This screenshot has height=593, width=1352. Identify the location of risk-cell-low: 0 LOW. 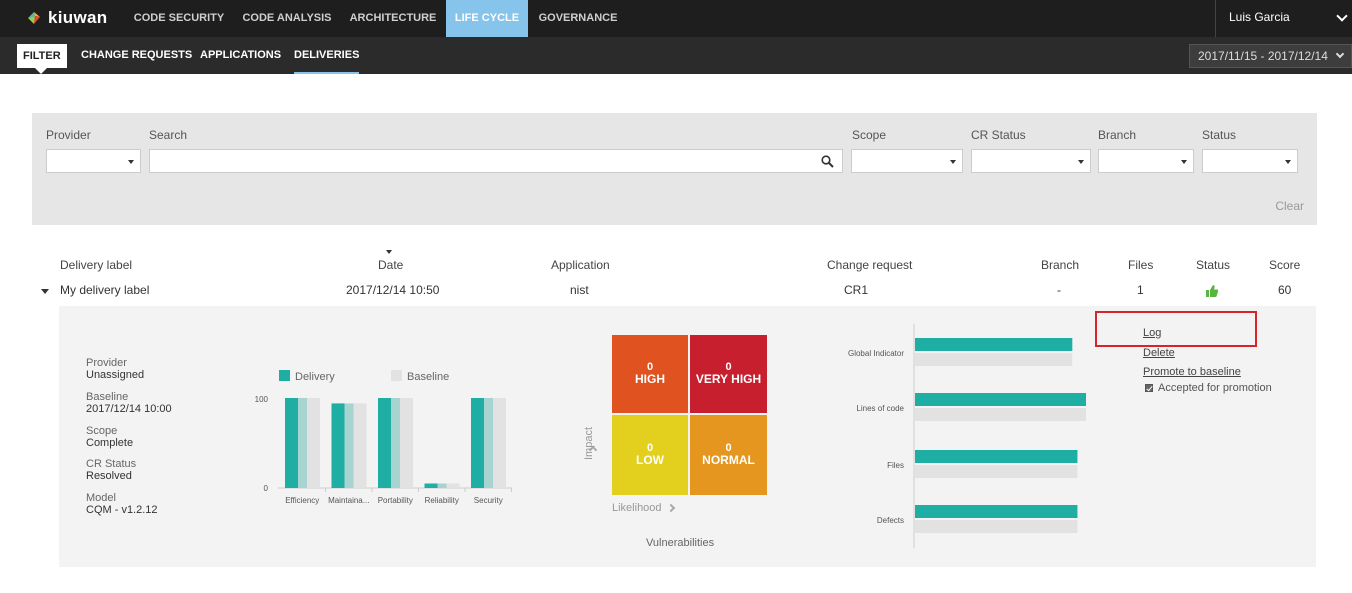
(650, 455).